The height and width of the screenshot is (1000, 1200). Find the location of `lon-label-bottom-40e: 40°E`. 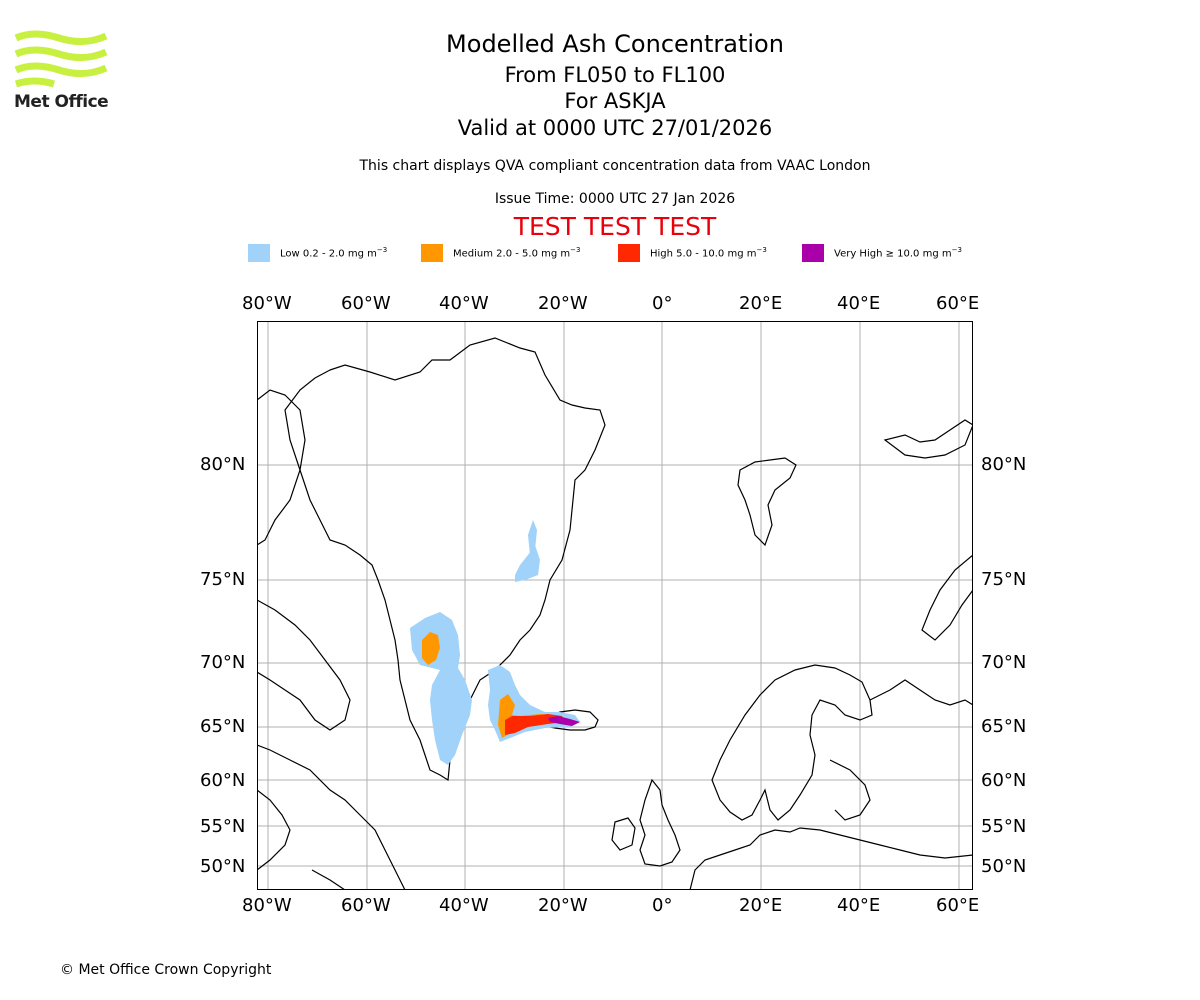

lon-label-bottom-40e: 40°E is located at coordinates (859, 905).